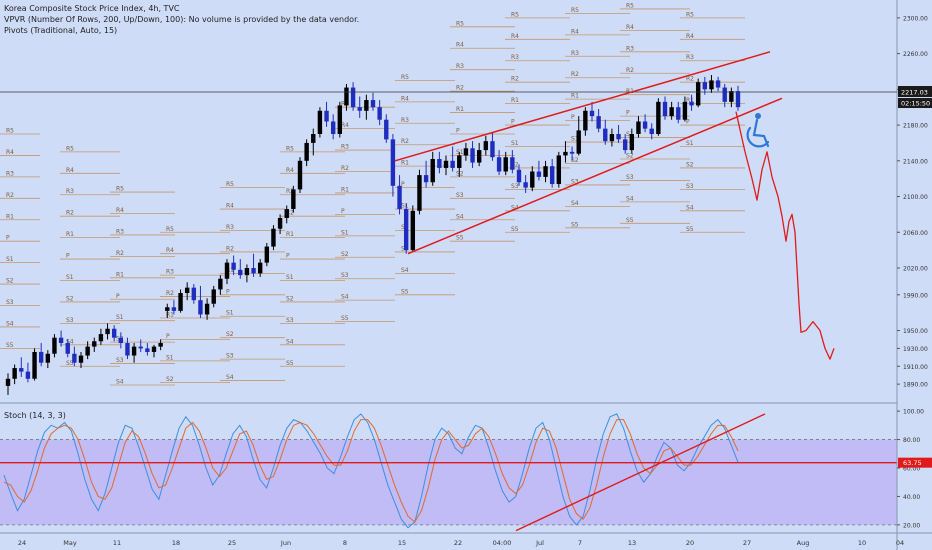 The width and height of the screenshot is (932, 550). Describe the element at coordinates (803, 543) in the screenshot. I see `time-tick-label: Aug` at that location.